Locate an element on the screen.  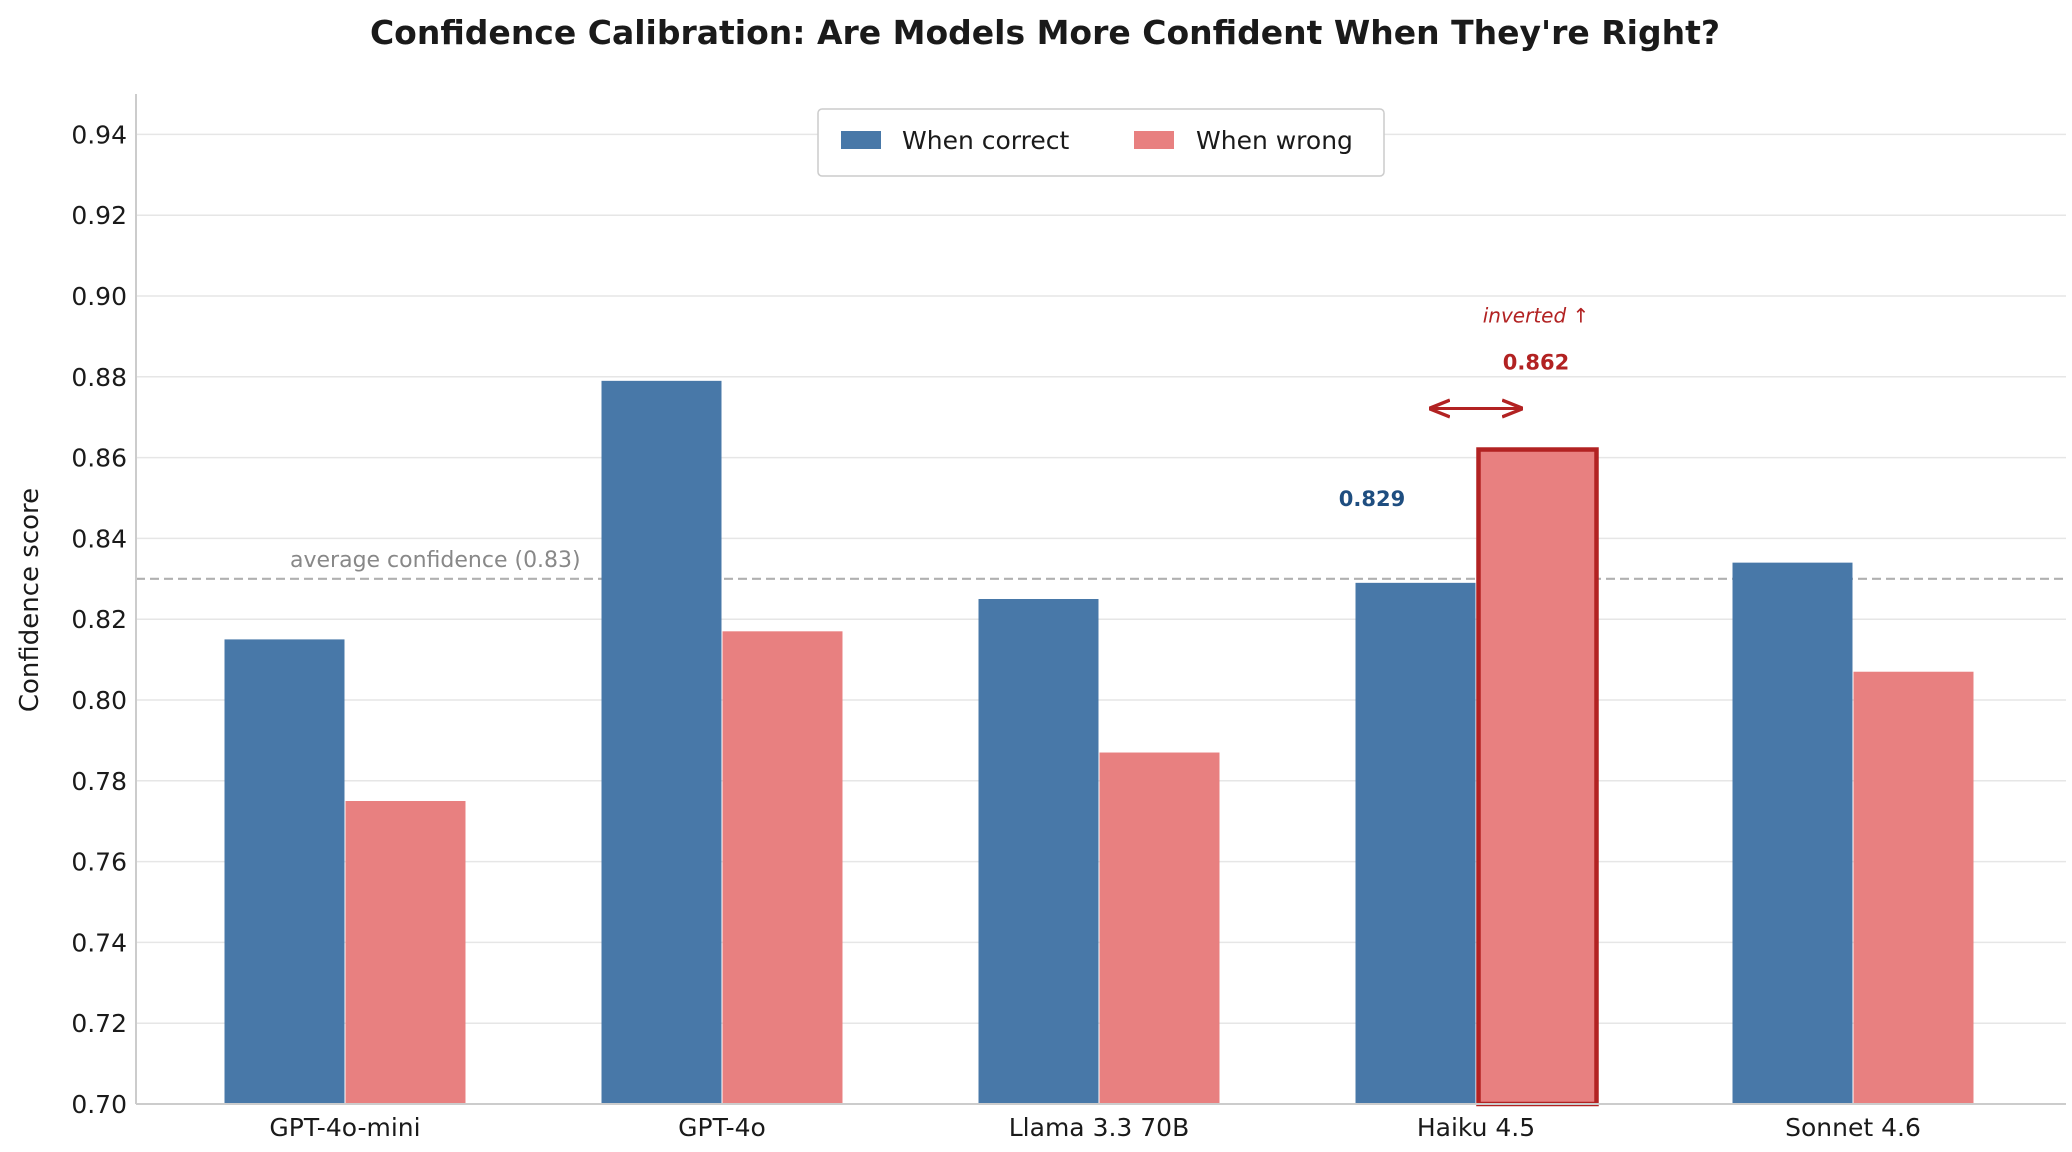
bar-sonnet-4-6-when-wrong is located at coordinates (1913, 887).